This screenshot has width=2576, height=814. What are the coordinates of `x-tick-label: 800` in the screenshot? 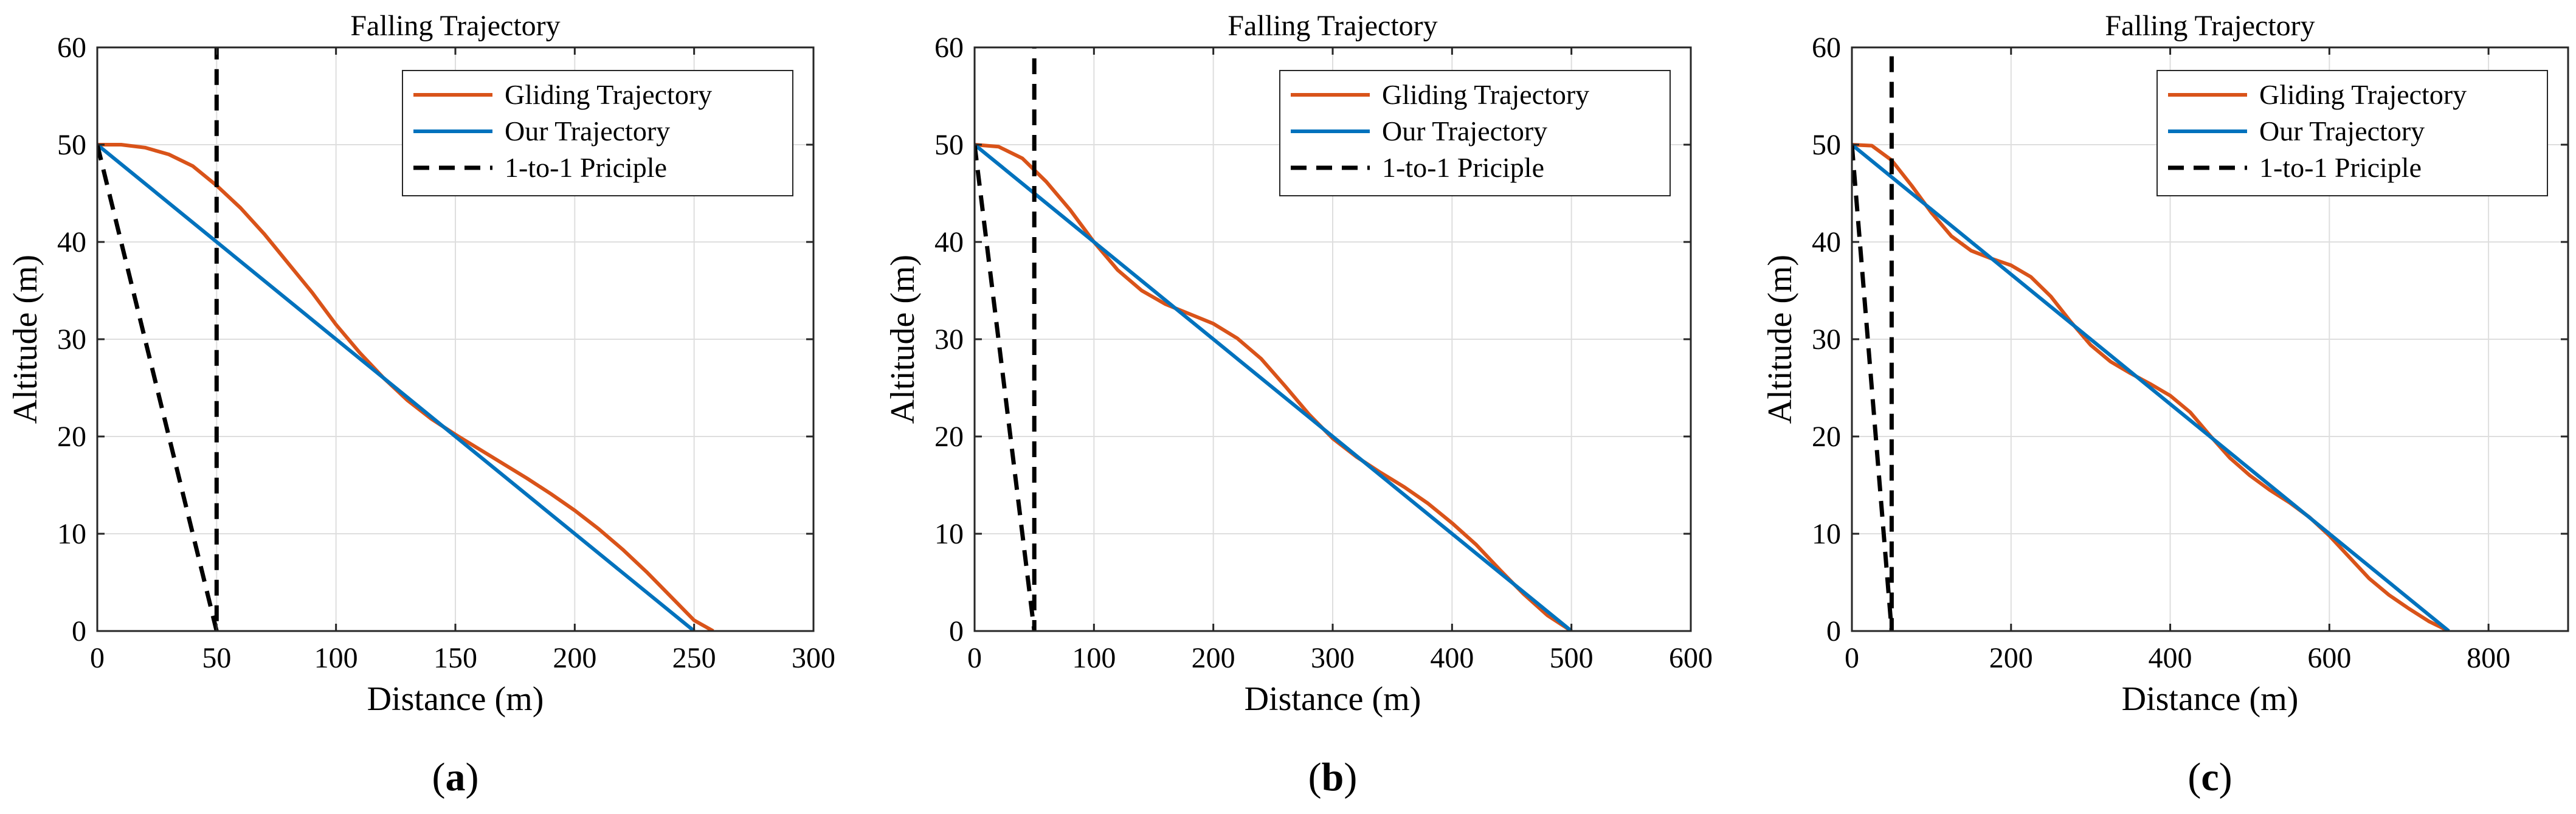 It's located at (2488, 658).